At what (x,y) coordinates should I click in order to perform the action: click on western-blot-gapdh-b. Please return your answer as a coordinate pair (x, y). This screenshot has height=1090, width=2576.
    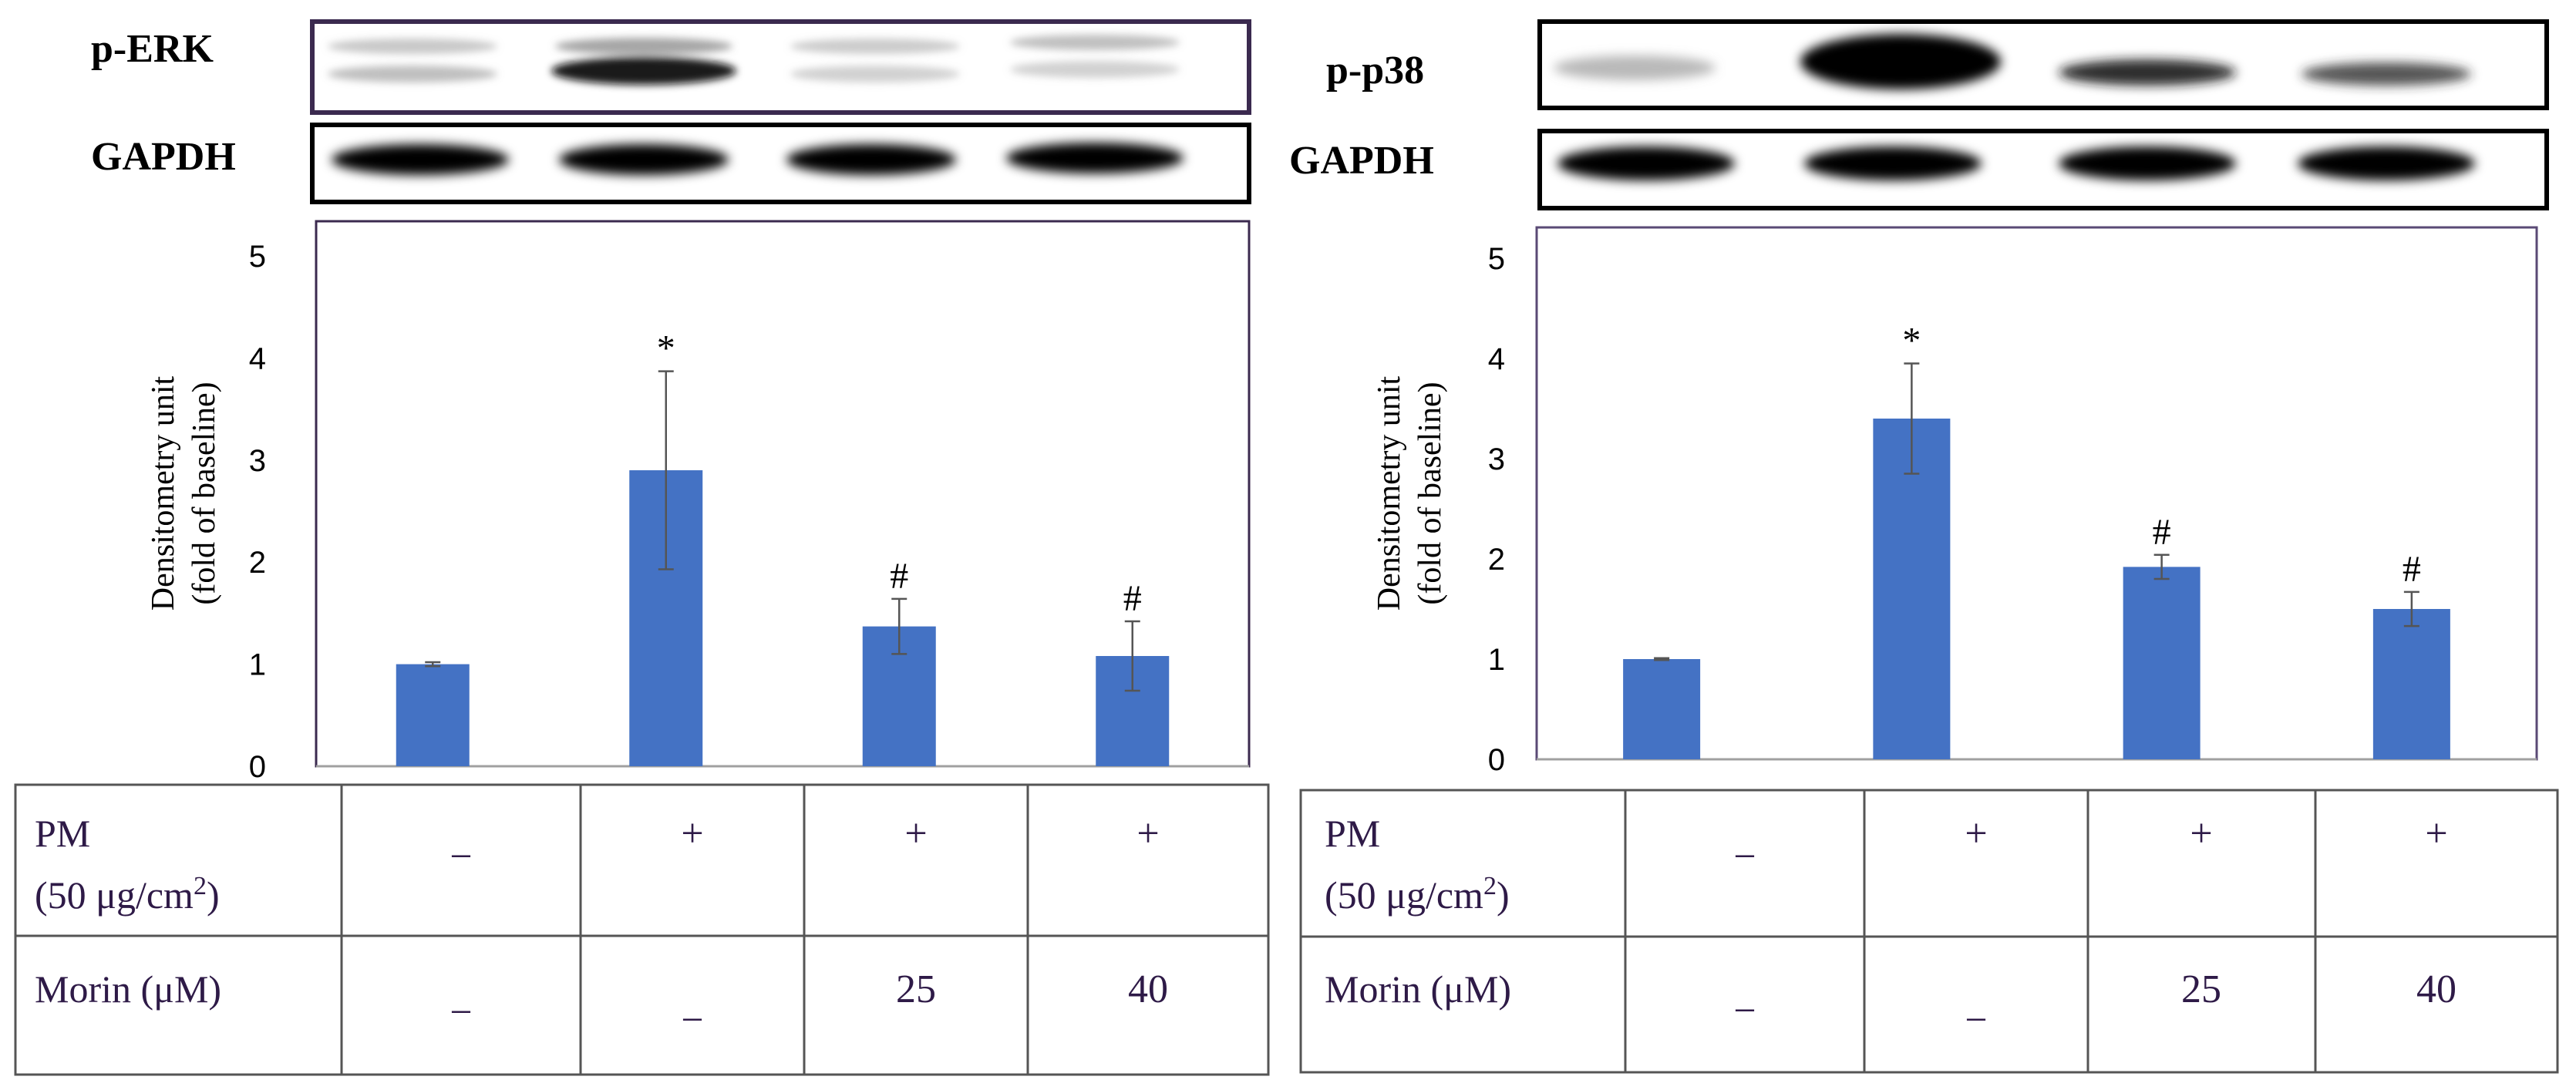
    Looking at the image, I should click on (2043, 169).